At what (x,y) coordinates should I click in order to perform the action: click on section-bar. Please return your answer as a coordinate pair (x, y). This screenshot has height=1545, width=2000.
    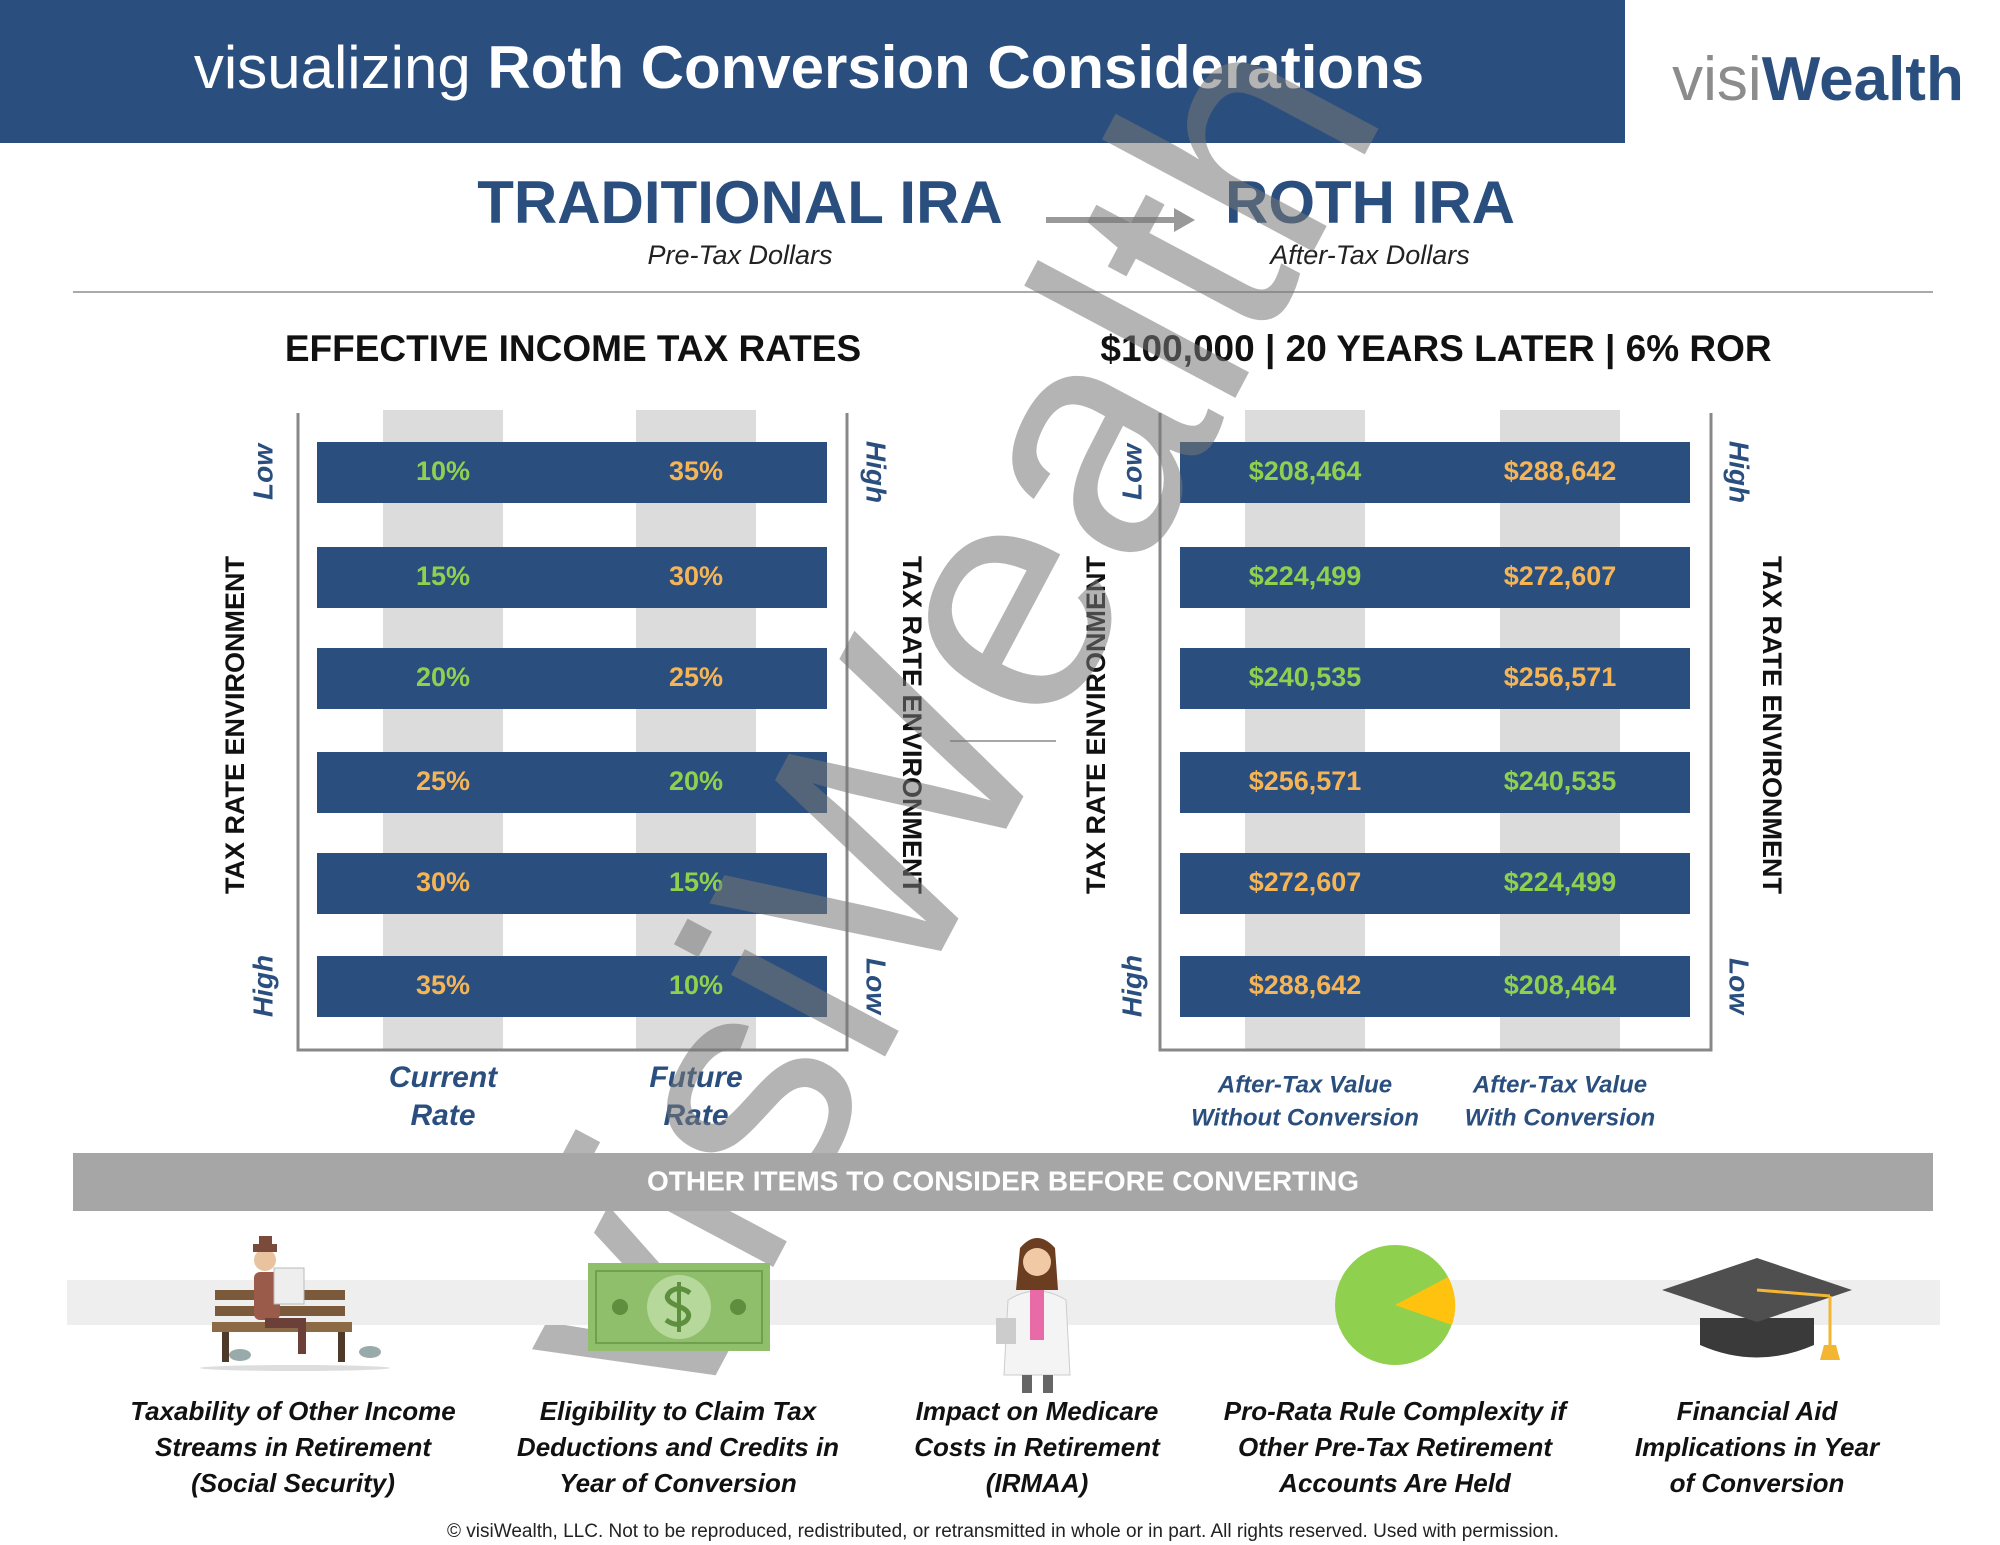
    Looking at the image, I should click on (1003, 1182).